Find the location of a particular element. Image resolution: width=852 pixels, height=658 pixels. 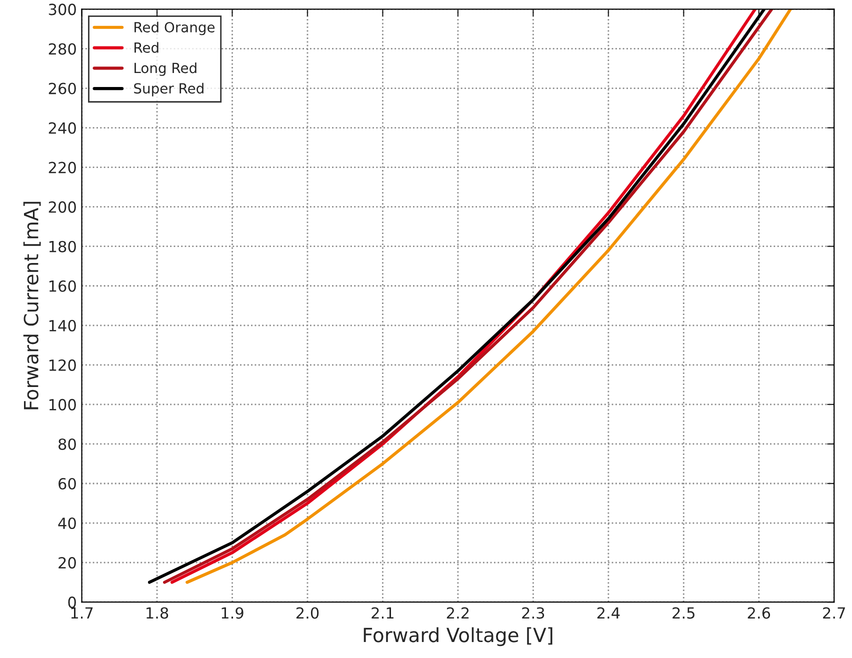

y-tick-label: 180 is located at coordinates (62, 246).